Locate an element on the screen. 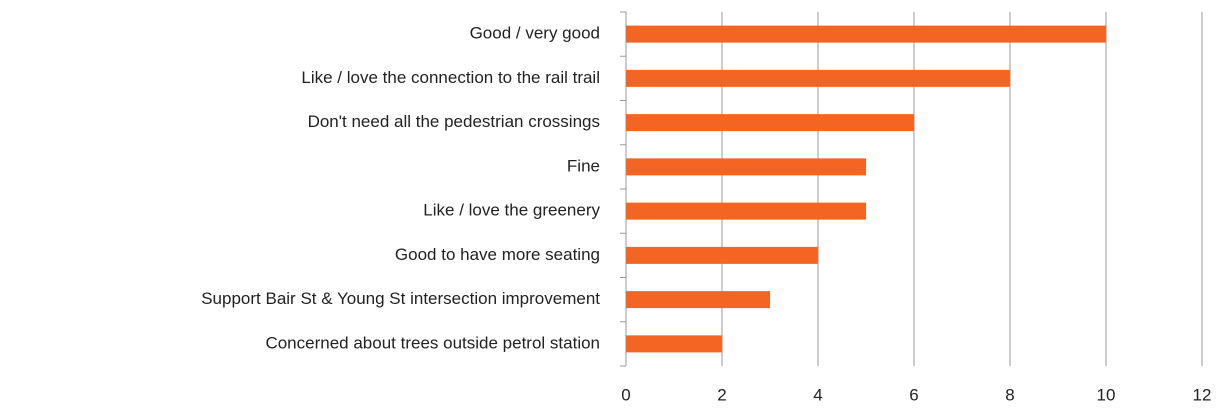 This screenshot has width=1216, height=416. y-tick-label: Don't need all the pedestrian crossings is located at coordinates (454, 121).